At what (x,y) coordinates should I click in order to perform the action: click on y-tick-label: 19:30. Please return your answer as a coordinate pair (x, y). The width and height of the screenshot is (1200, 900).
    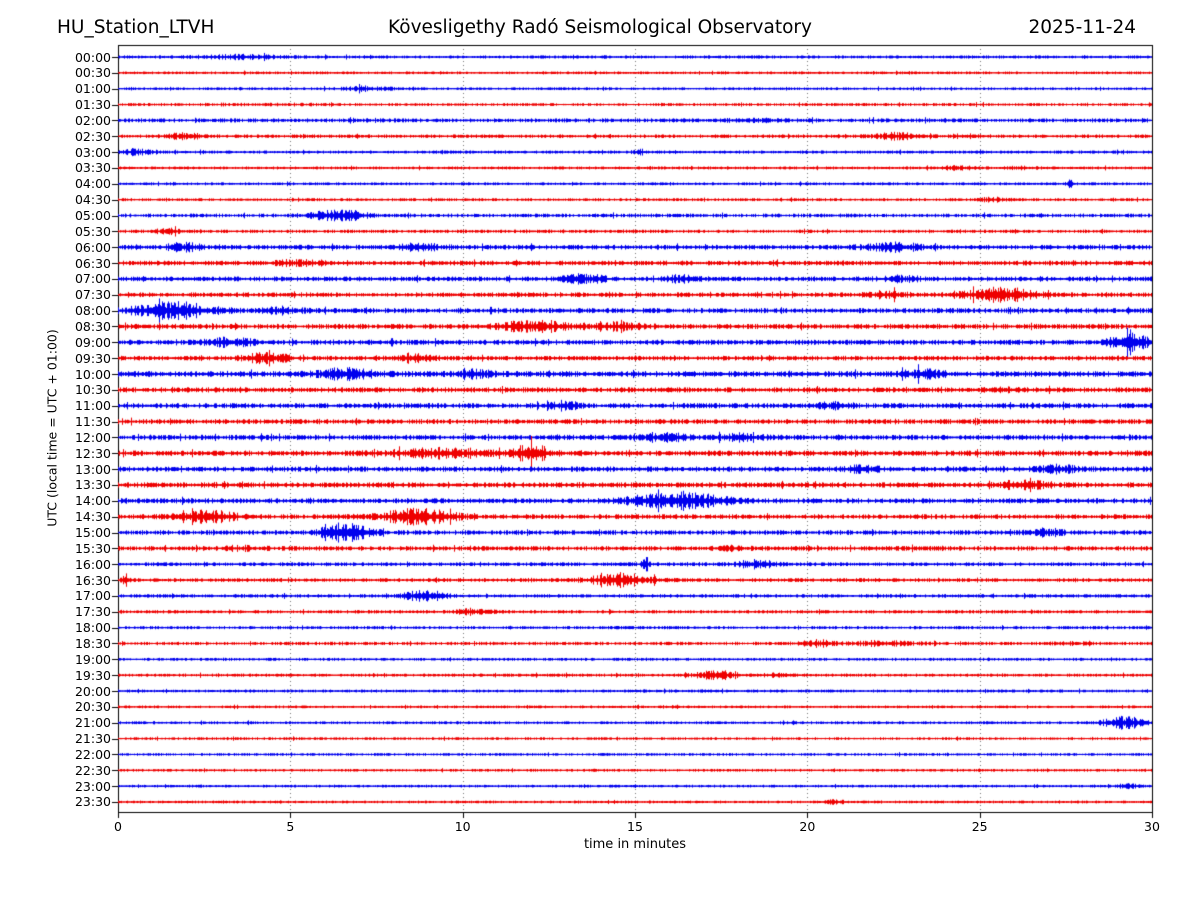
    Looking at the image, I should click on (92, 675).